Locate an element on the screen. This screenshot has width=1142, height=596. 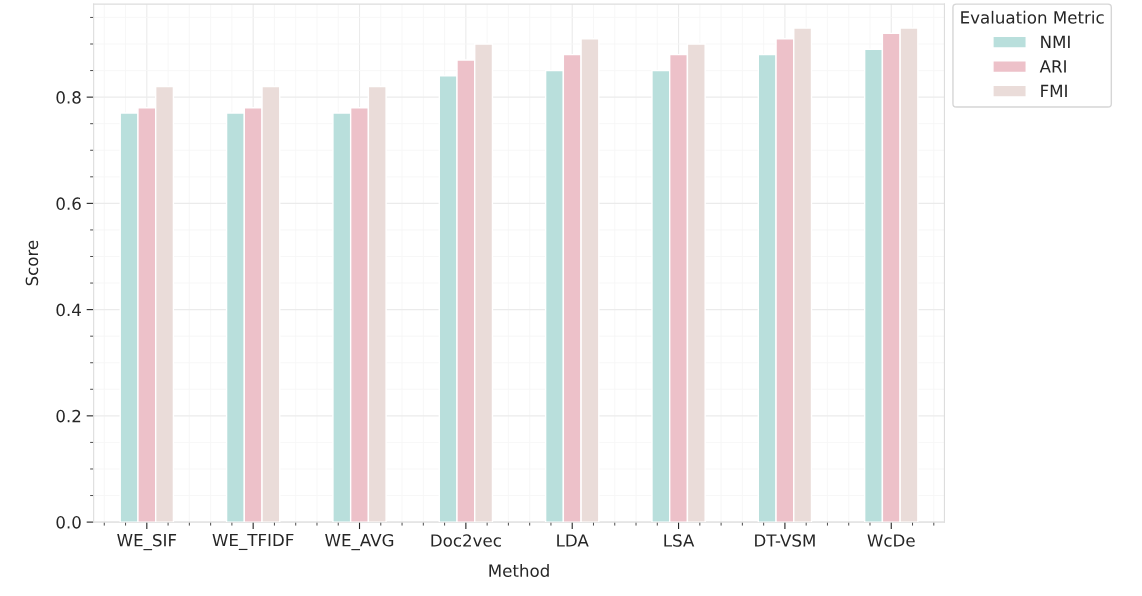
y-tick-label: 0.4 is located at coordinates (68, 310).